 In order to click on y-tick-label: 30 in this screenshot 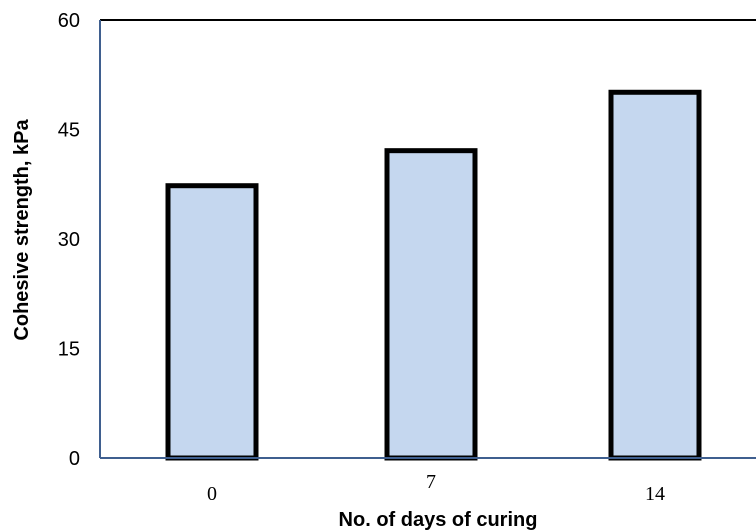, I will do `click(69, 240)`.